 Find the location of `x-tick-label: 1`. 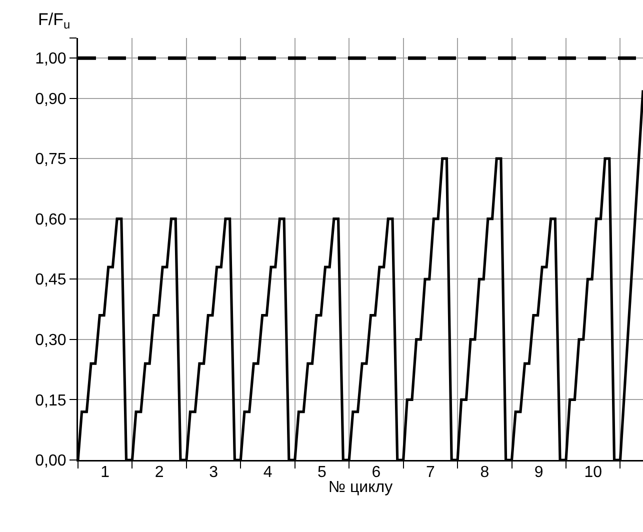

x-tick-label: 1 is located at coordinates (105, 472).